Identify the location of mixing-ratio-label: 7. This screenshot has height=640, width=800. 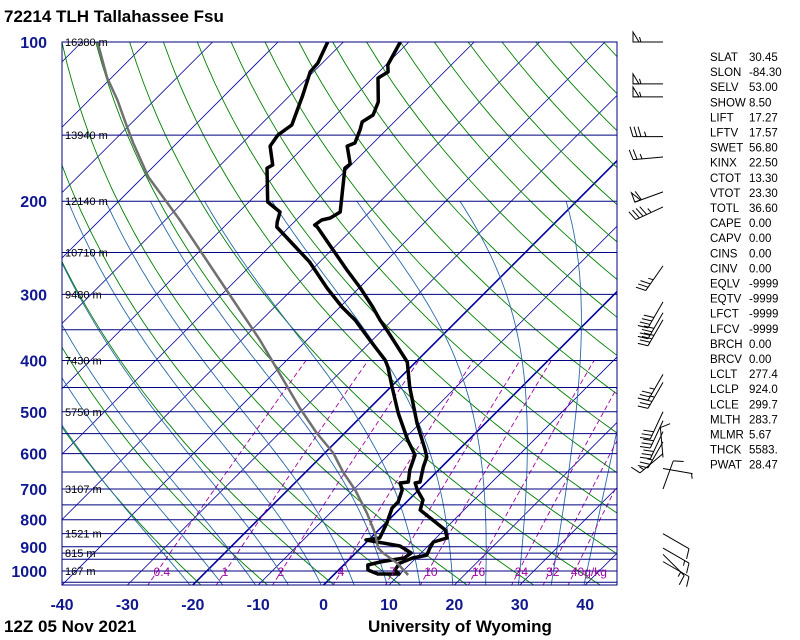
(393, 572).